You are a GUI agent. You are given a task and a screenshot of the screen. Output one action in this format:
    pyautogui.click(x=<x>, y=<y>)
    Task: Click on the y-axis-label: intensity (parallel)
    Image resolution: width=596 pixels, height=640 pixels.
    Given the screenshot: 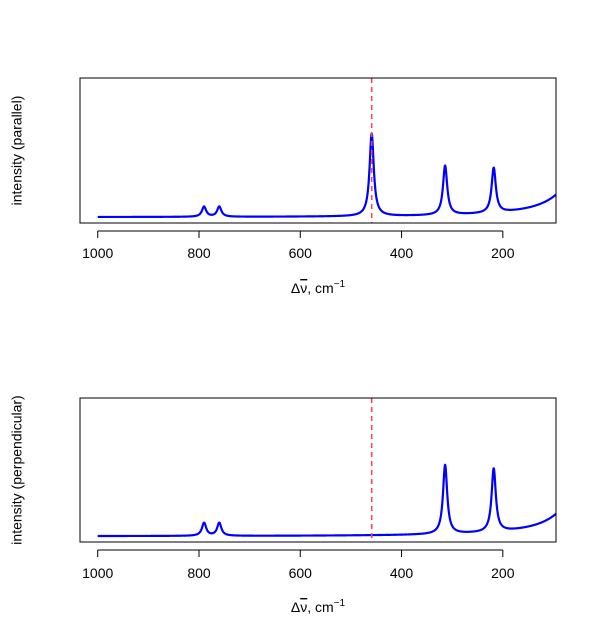 What is the action you would take?
    pyautogui.click(x=17, y=151)
    